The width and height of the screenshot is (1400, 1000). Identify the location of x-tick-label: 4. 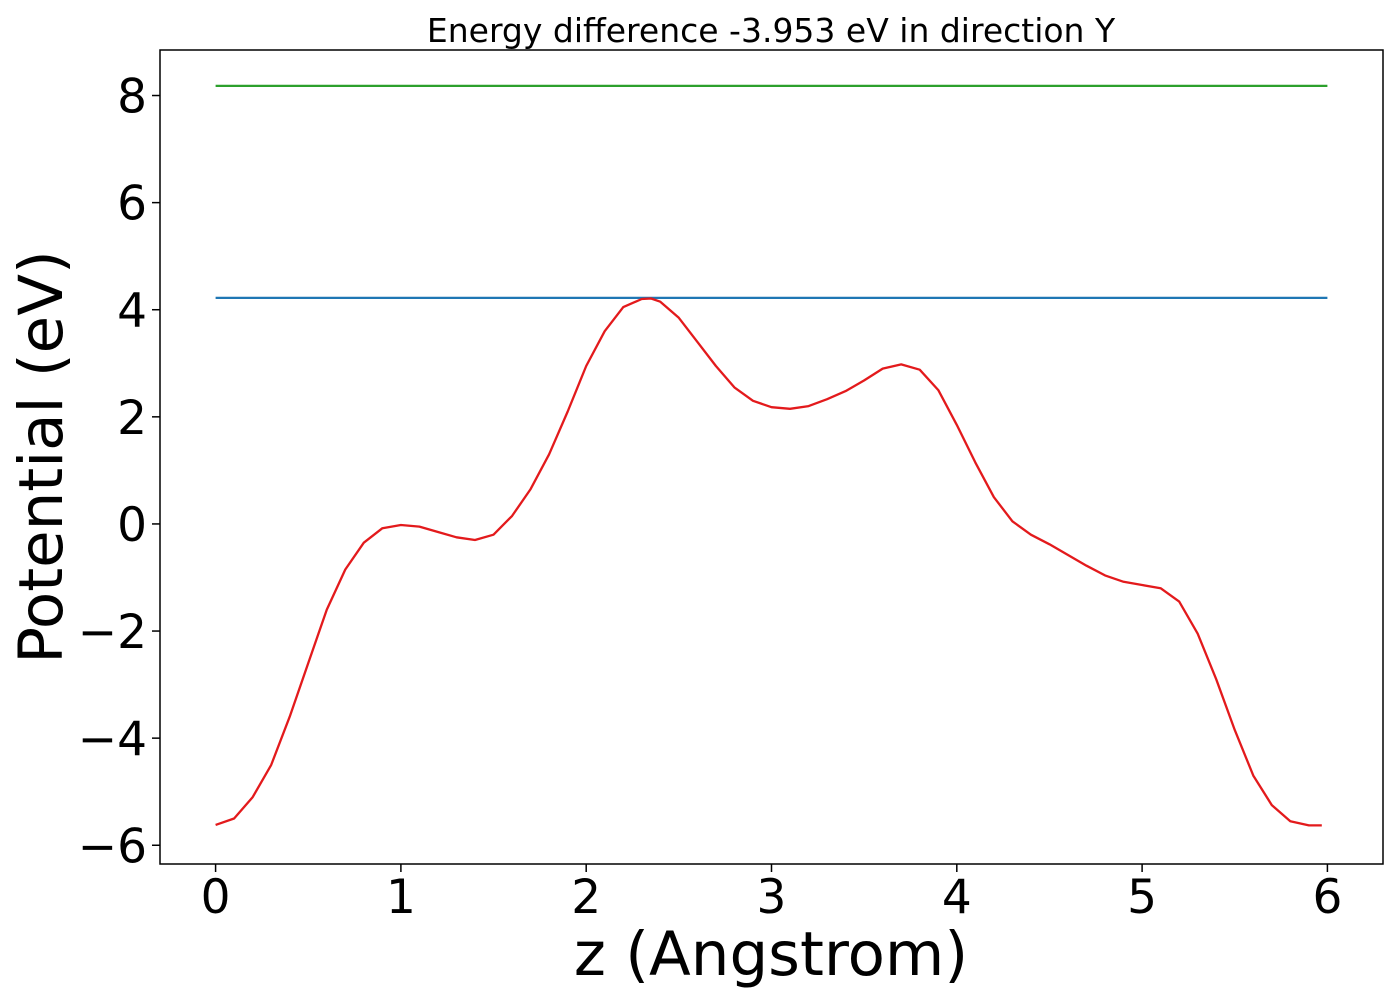
(957, 897).